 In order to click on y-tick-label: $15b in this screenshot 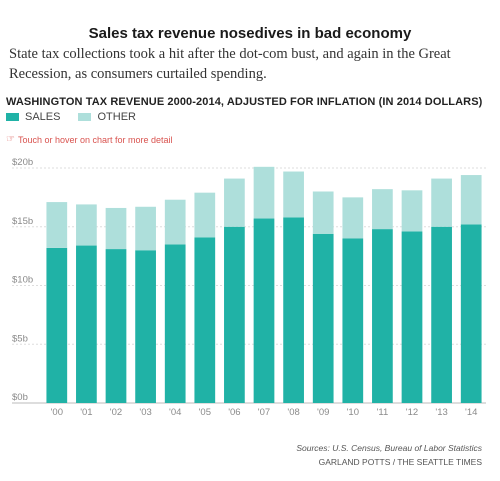, I will do `click(22, 221)`.